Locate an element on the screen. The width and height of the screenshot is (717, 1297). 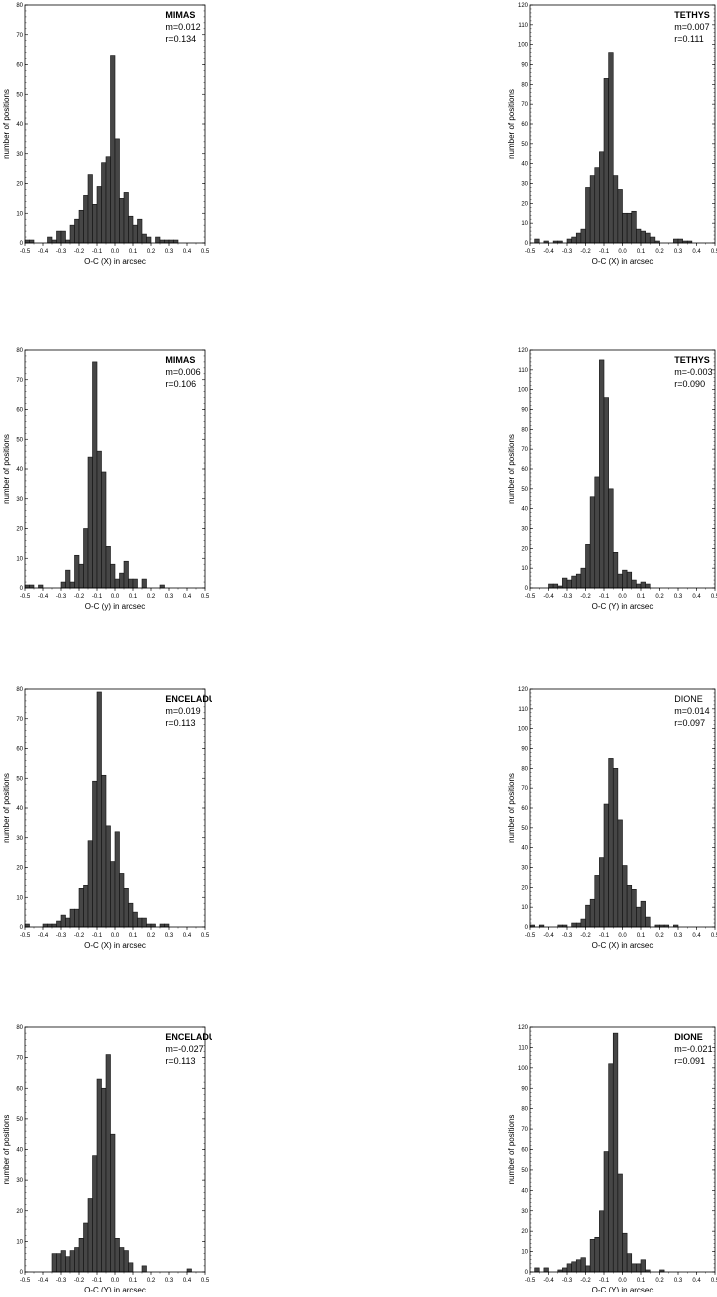
rms-label: r=0.134 is located at coordinates (180, 39).